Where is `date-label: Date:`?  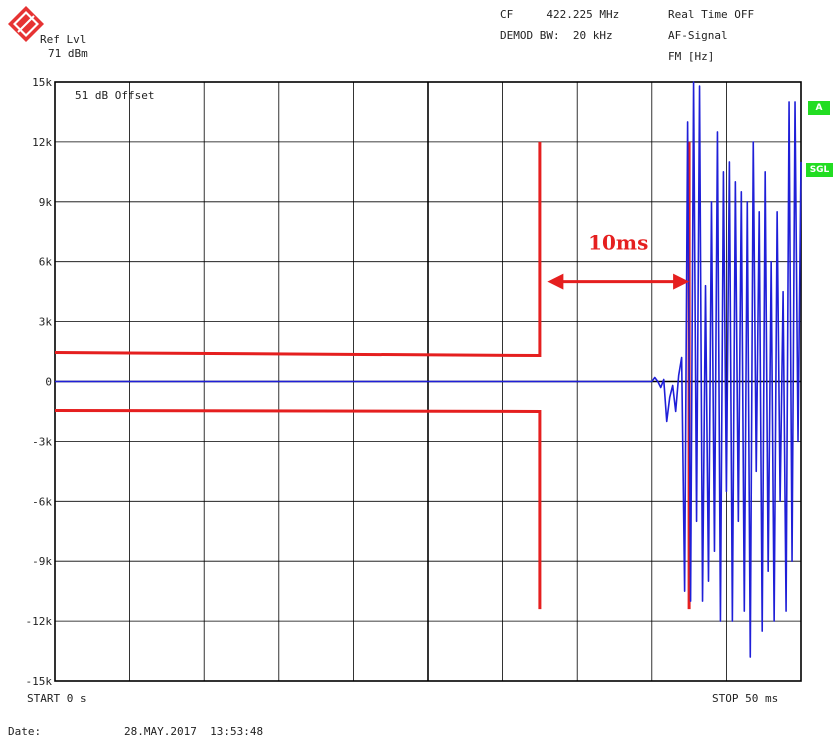 date-label: Date: is located at coordinates (25, 731).